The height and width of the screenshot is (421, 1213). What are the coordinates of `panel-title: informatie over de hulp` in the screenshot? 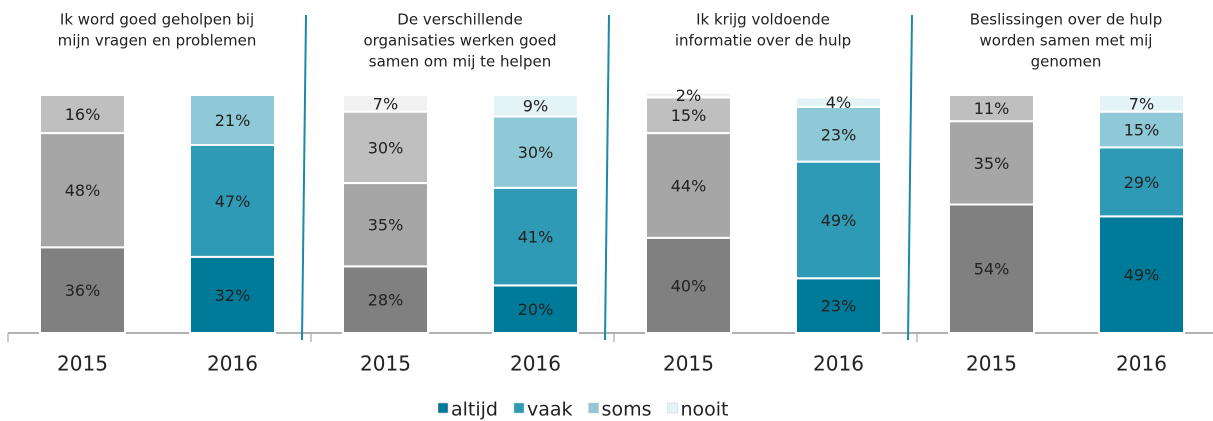 It's located at (763, 41).